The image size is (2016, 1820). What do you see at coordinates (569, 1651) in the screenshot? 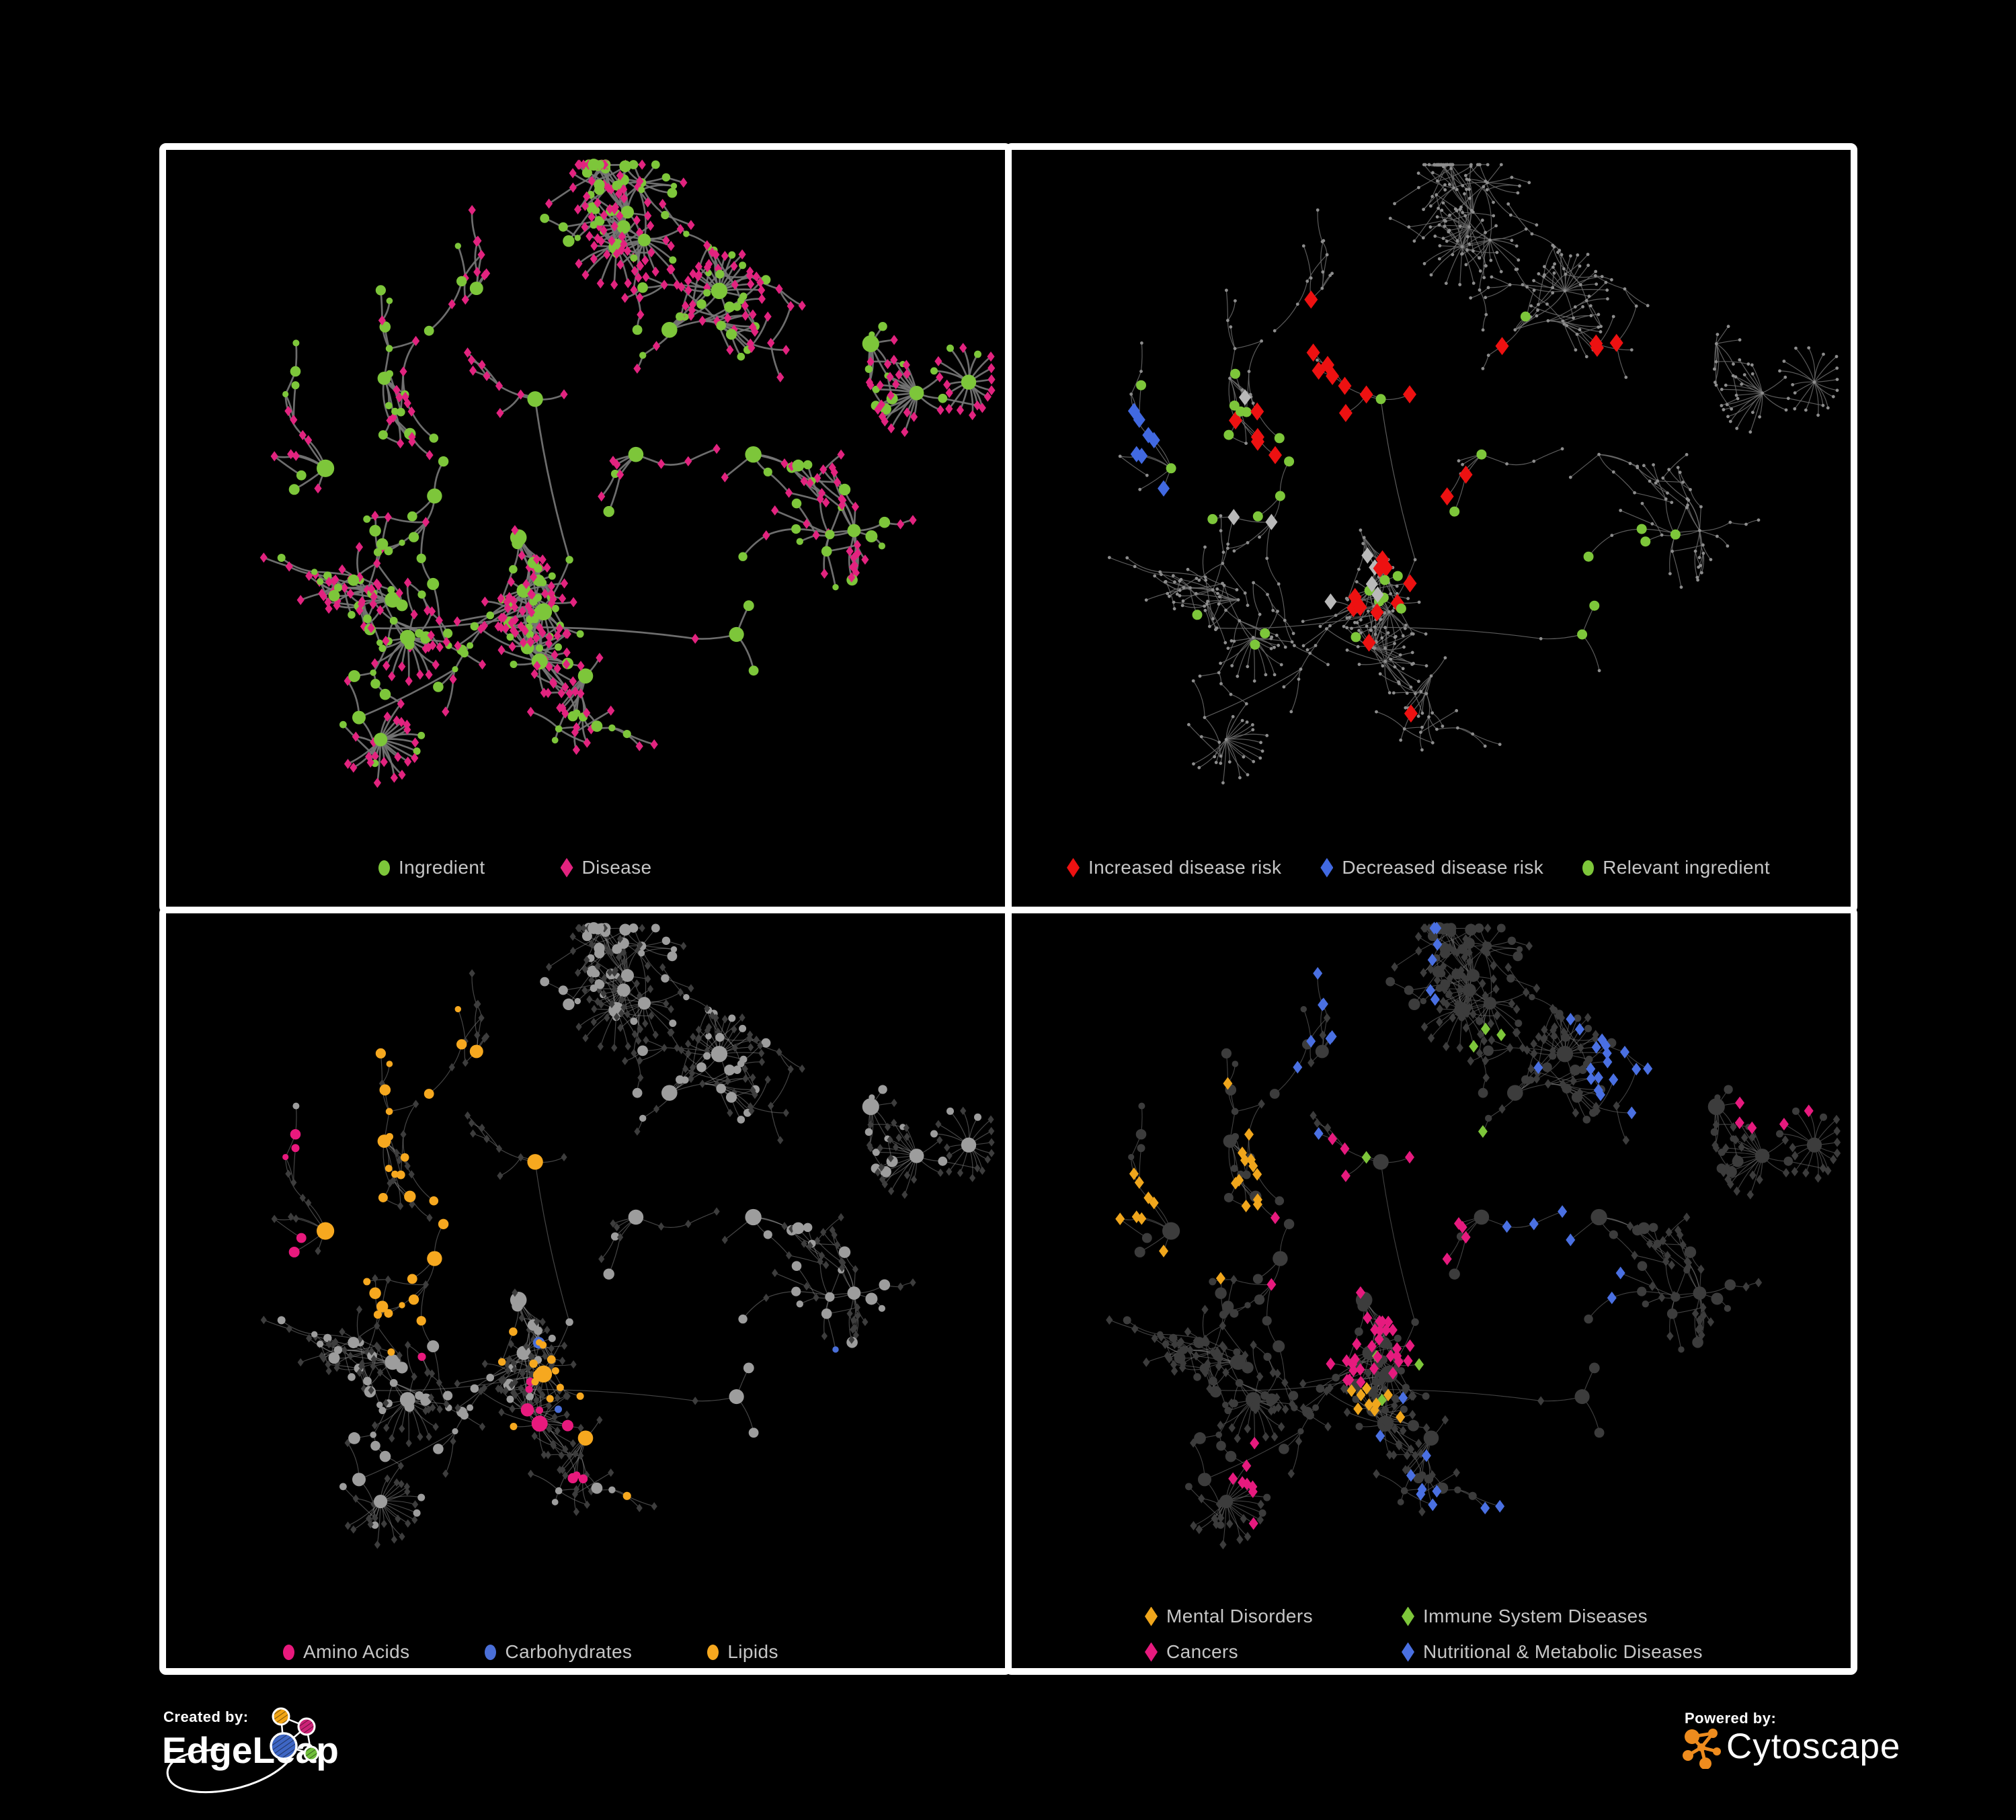
I see `legend-label: Carbohydrates` at bounding box center [569, 1651].